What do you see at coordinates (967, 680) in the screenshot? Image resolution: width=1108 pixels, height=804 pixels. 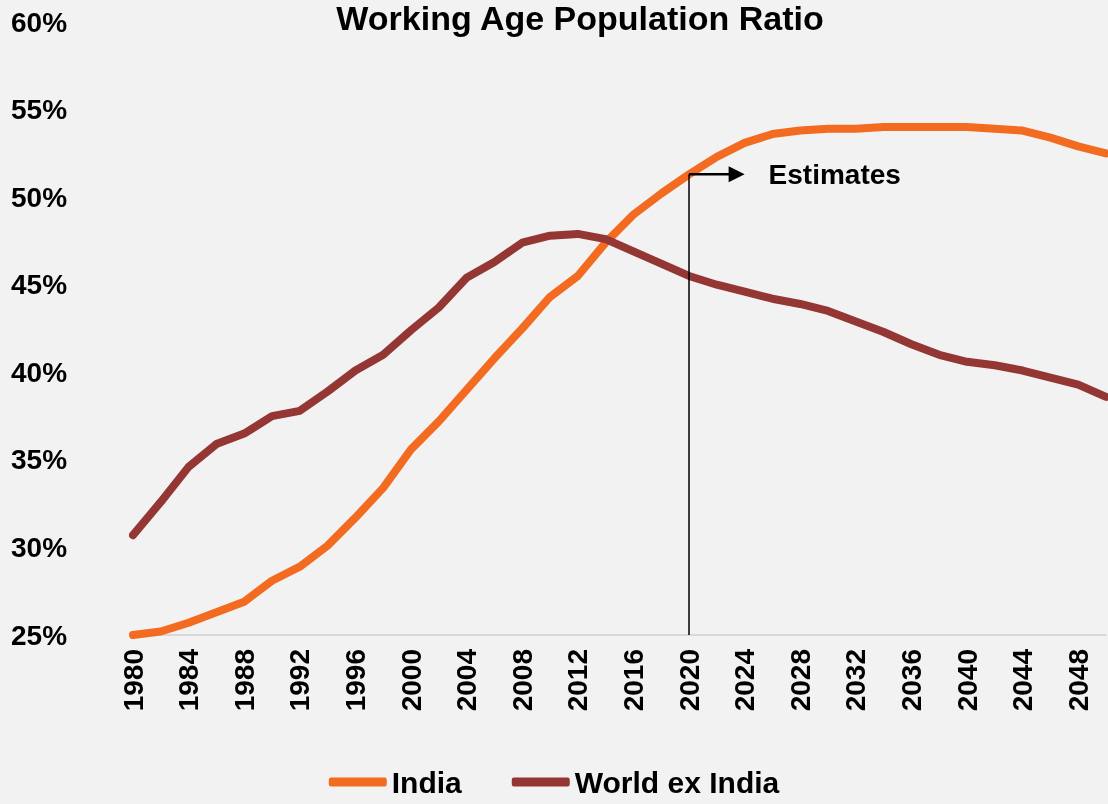 I see `x-tick-label: 2040` at bounding box center [967, 680].